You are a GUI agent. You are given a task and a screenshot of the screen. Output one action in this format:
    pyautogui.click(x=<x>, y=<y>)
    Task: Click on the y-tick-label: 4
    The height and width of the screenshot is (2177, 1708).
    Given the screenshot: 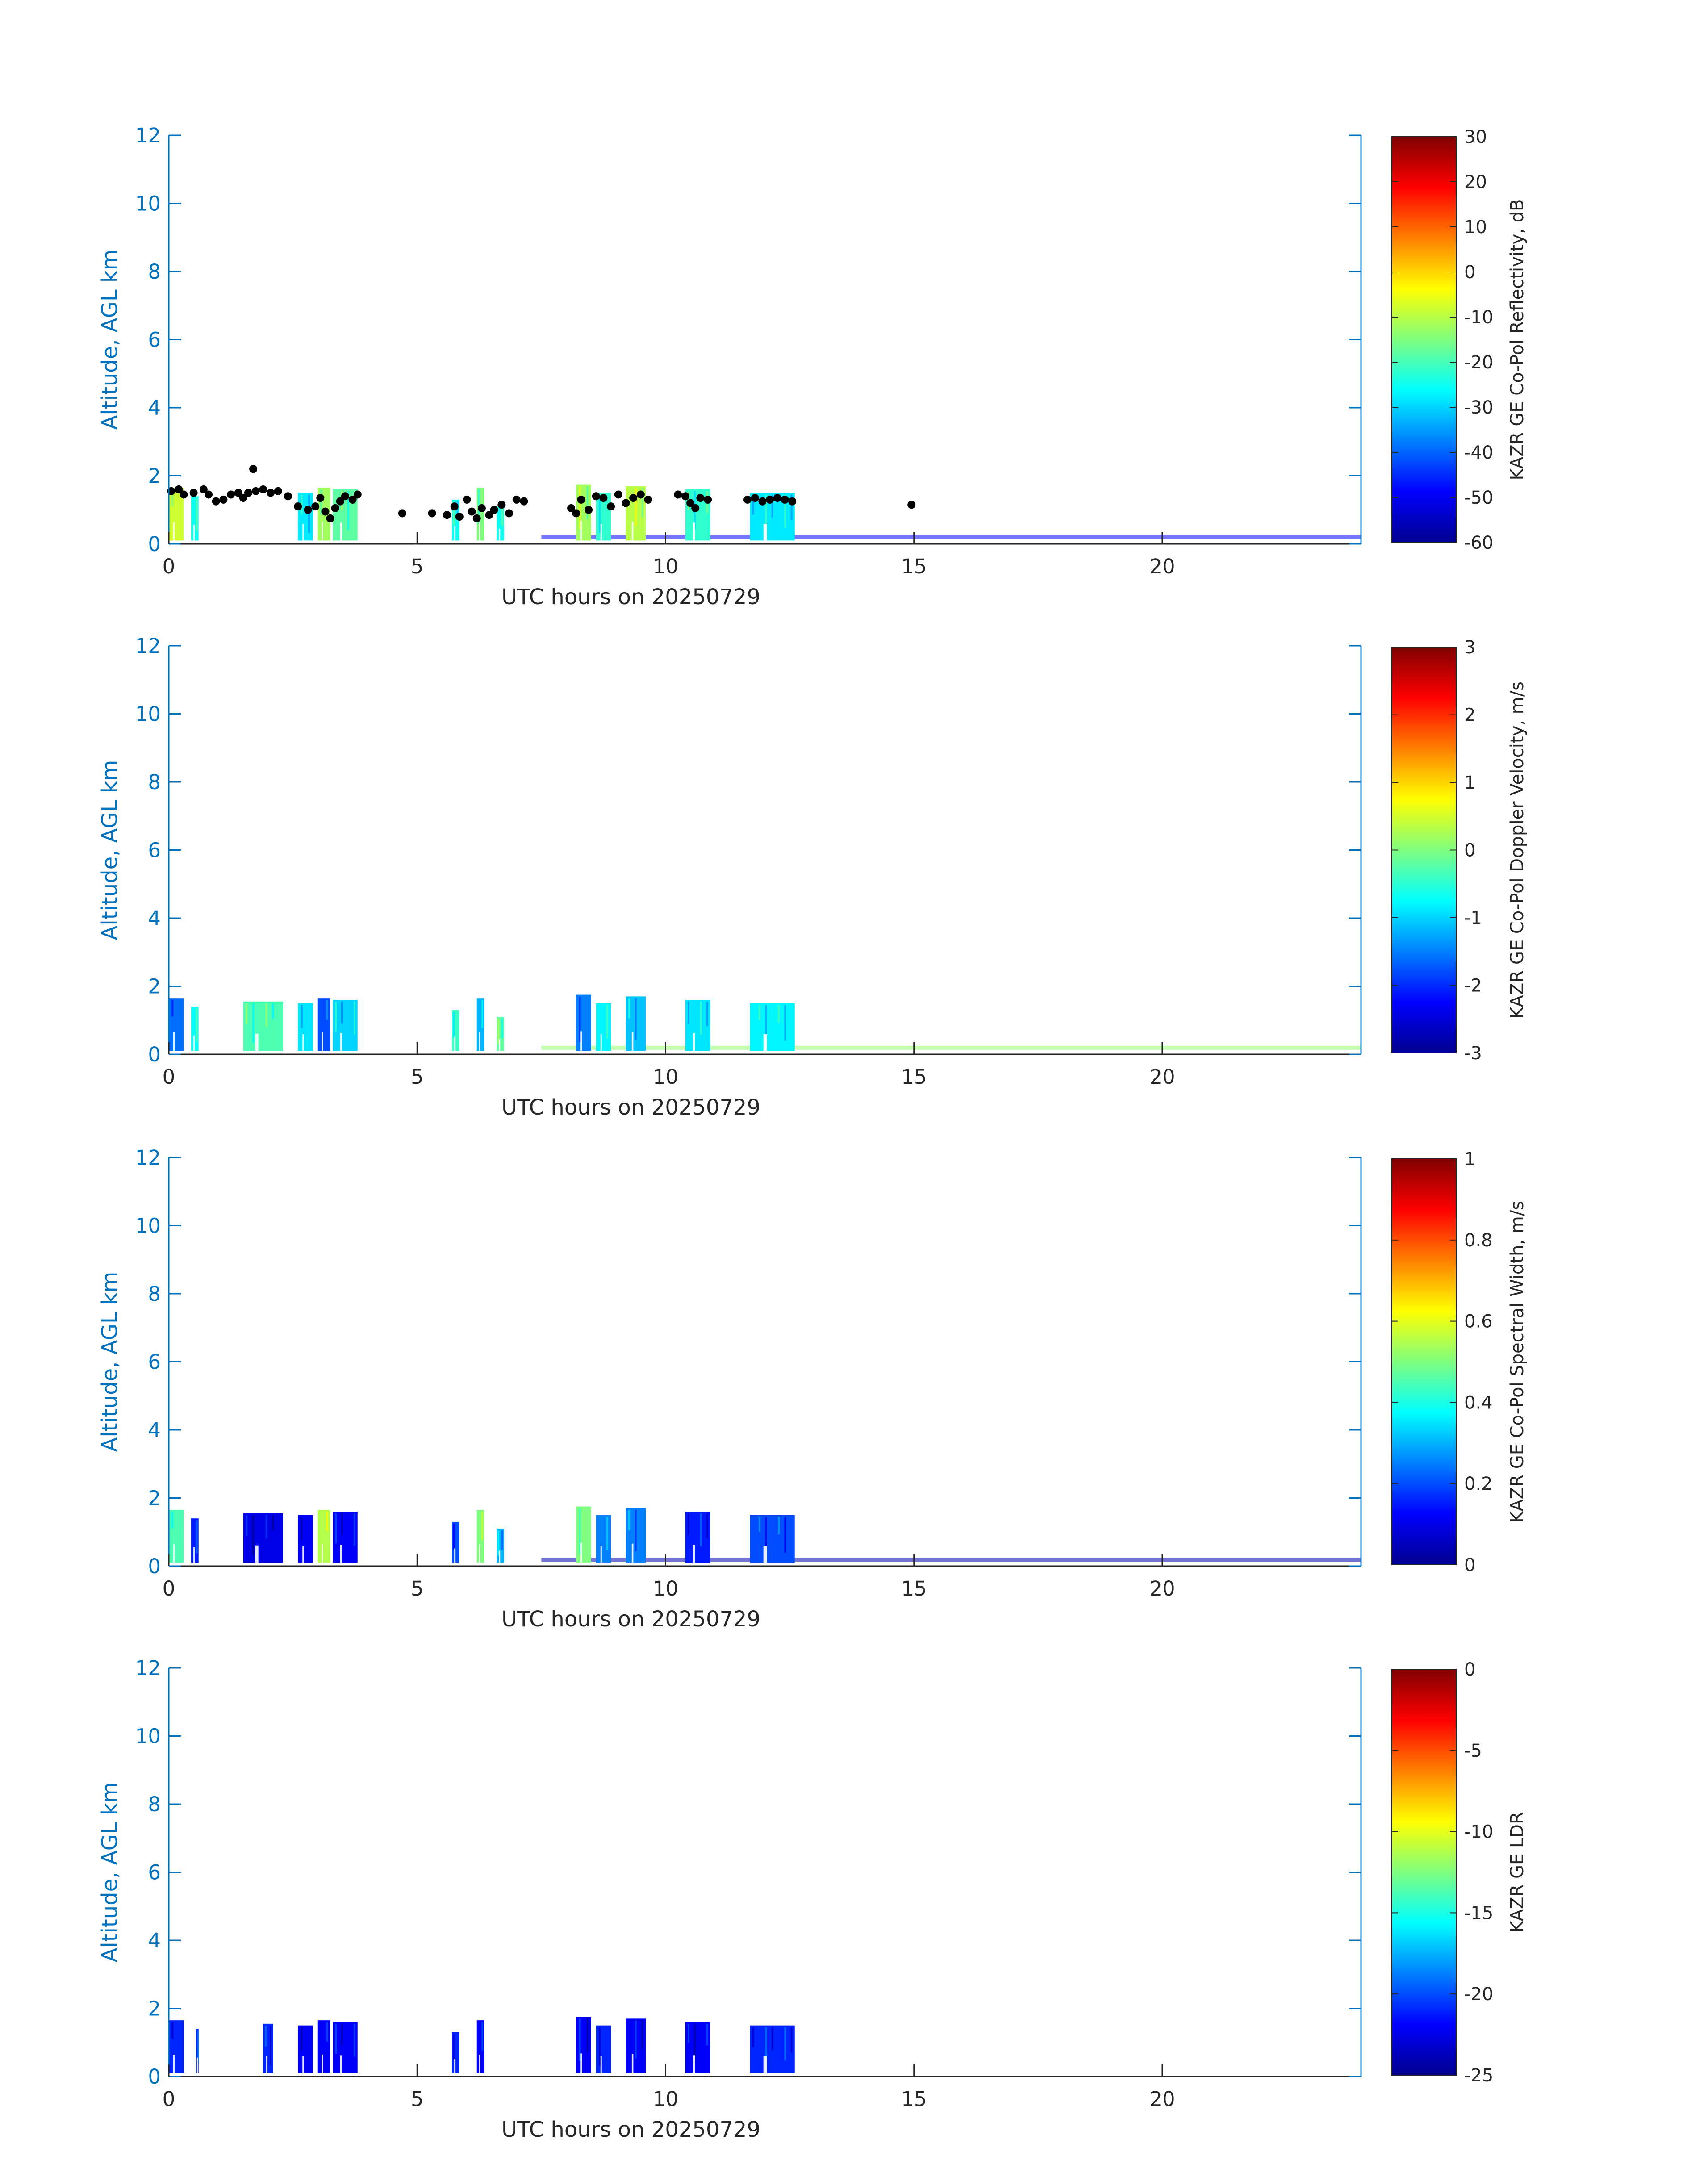 What is the action you would take?
    pyautogui.click(x=154, y=918)
    